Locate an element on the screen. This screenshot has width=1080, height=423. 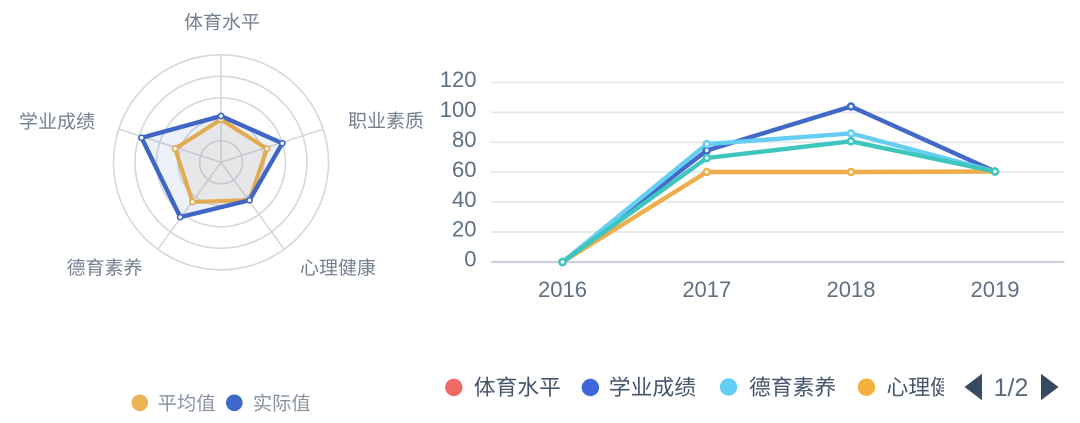
svg-text: 2016 is located at coordinates (562, 289).